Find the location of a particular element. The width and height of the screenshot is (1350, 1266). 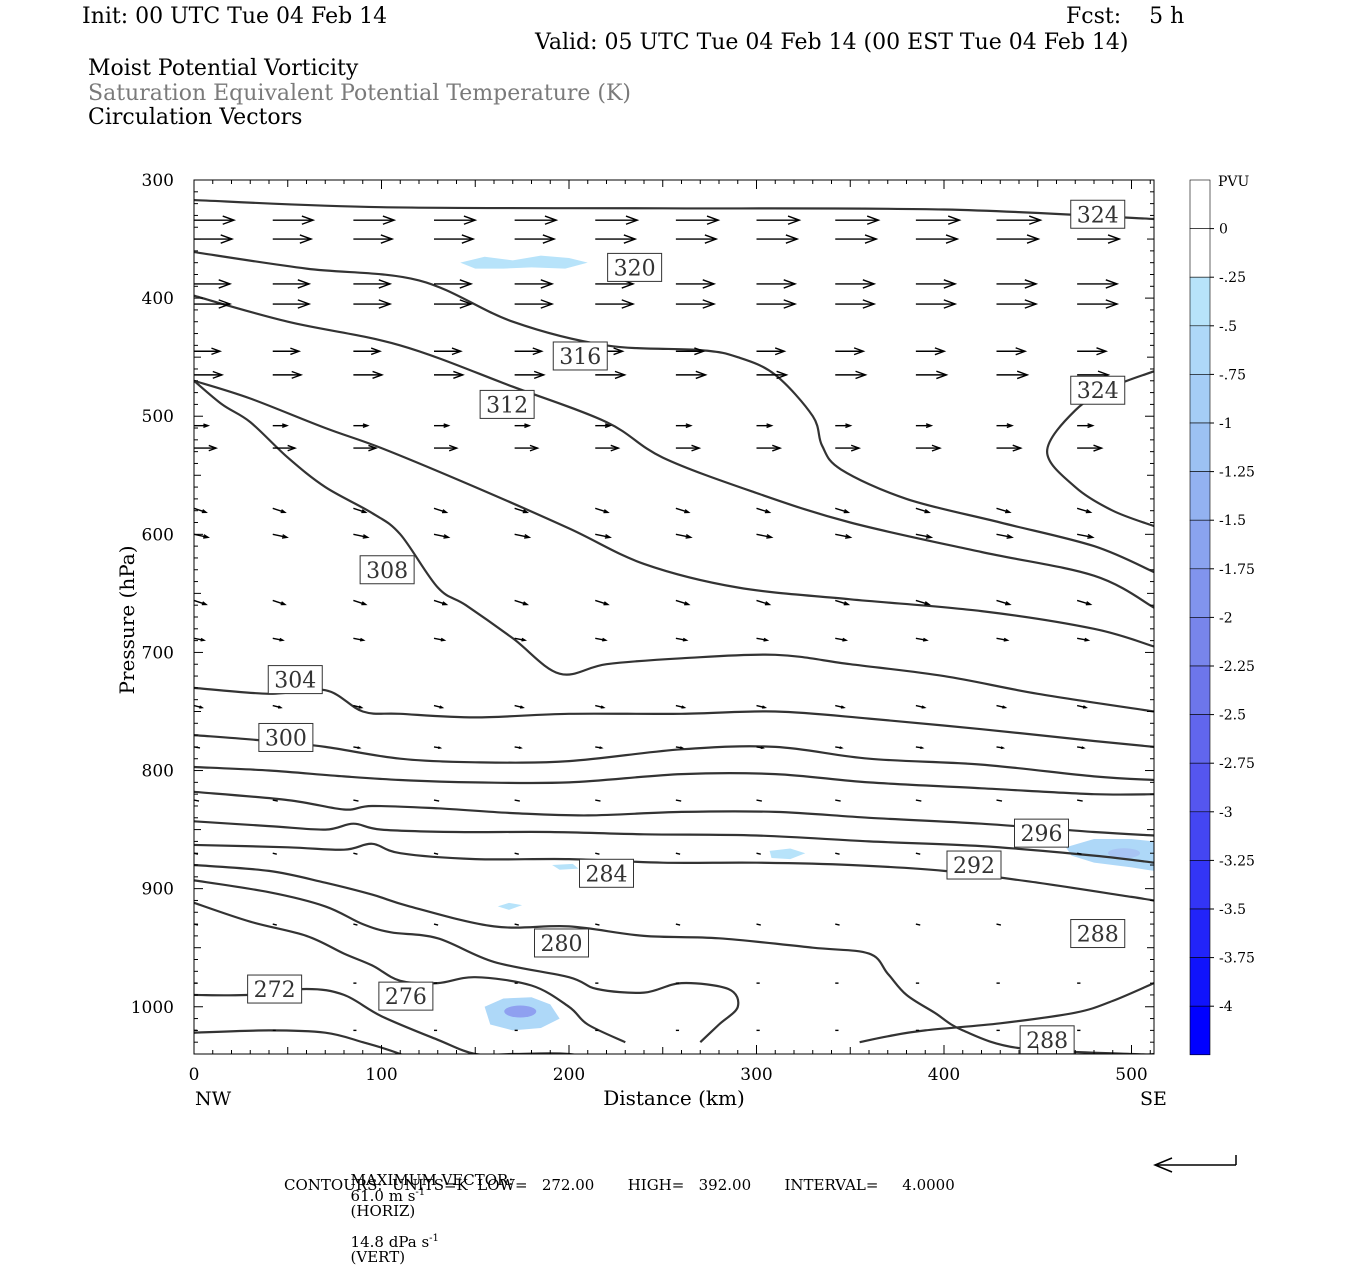

contour-label-284: 284 is located at coordinates (607, 874).